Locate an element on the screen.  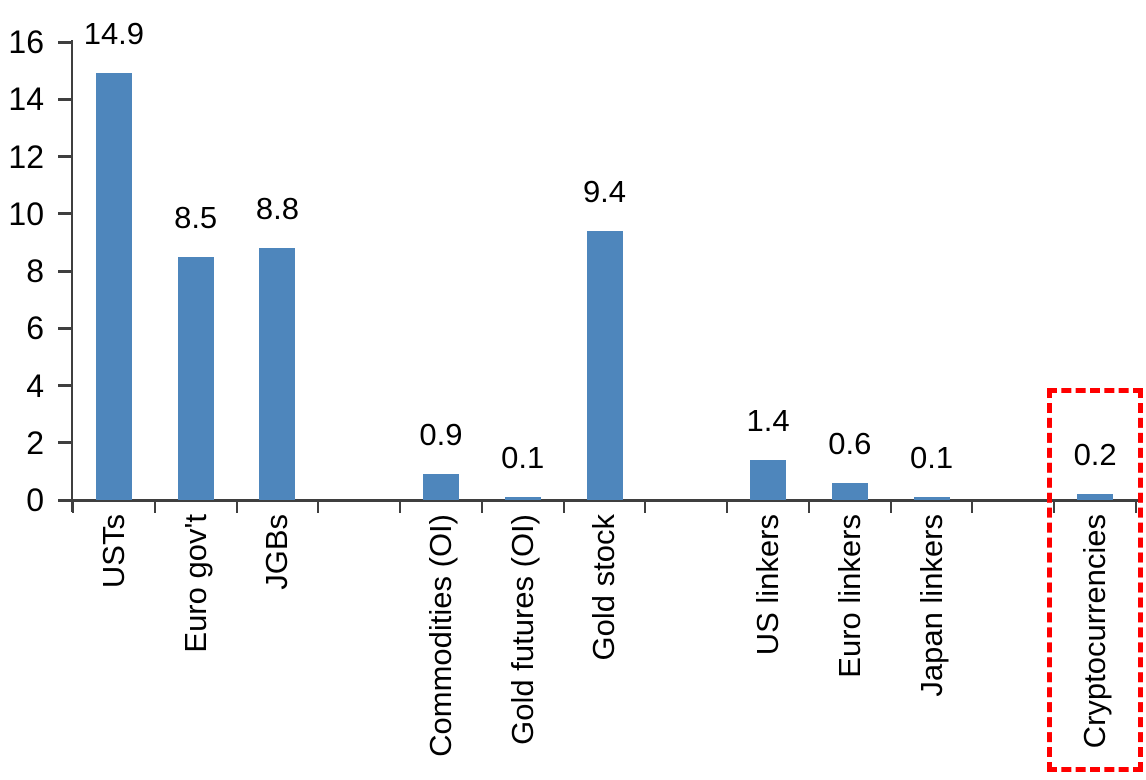
y-axis-tick-label: 8 is located at coordinates (35, 271).